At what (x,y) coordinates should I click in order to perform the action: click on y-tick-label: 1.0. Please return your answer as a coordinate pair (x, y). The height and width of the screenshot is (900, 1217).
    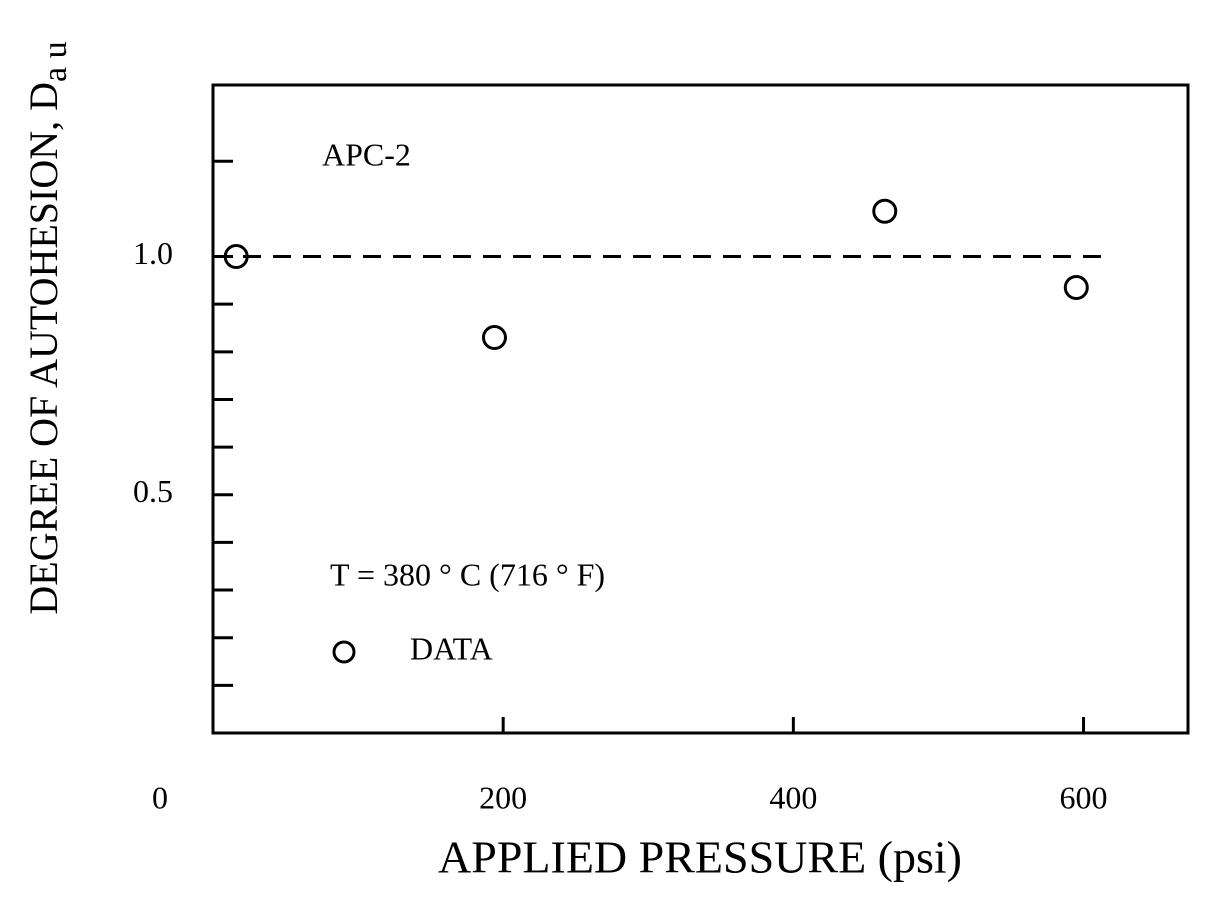
    Looking at the image, I should click on (153, 253).